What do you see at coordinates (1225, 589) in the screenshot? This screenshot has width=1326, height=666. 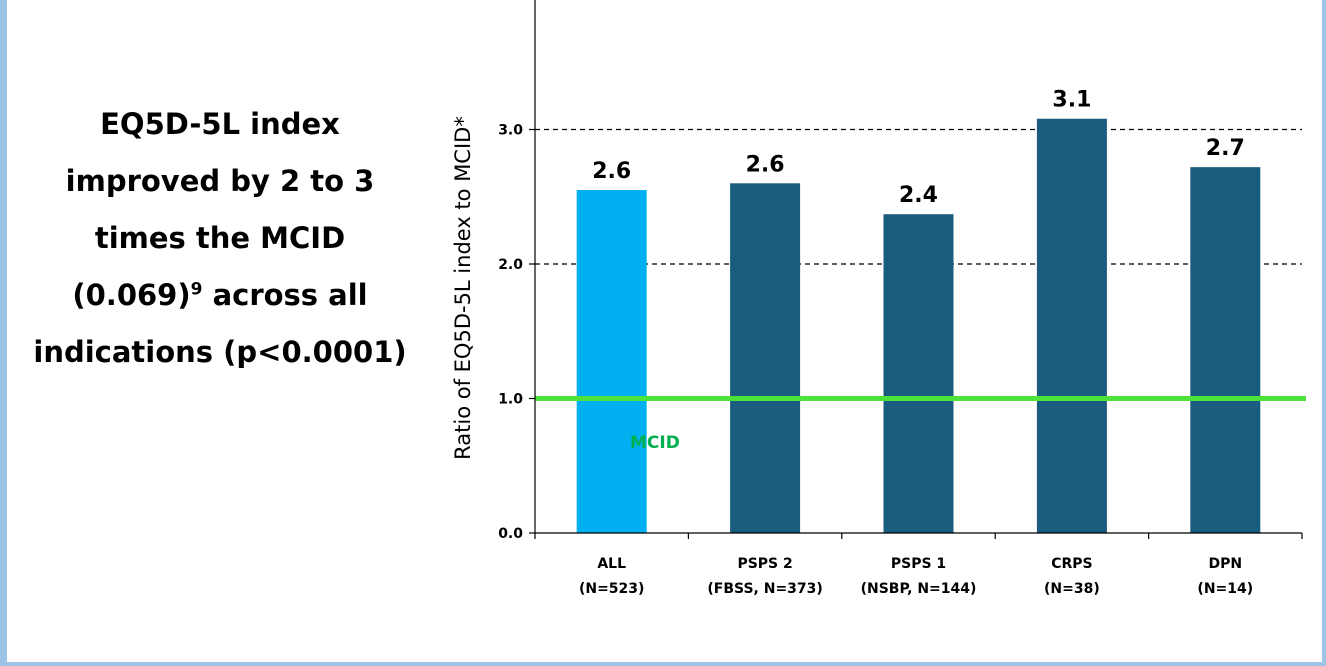 I see `x-tick-sublabel-4: (N=14)` at bounding box center [1225, 589].